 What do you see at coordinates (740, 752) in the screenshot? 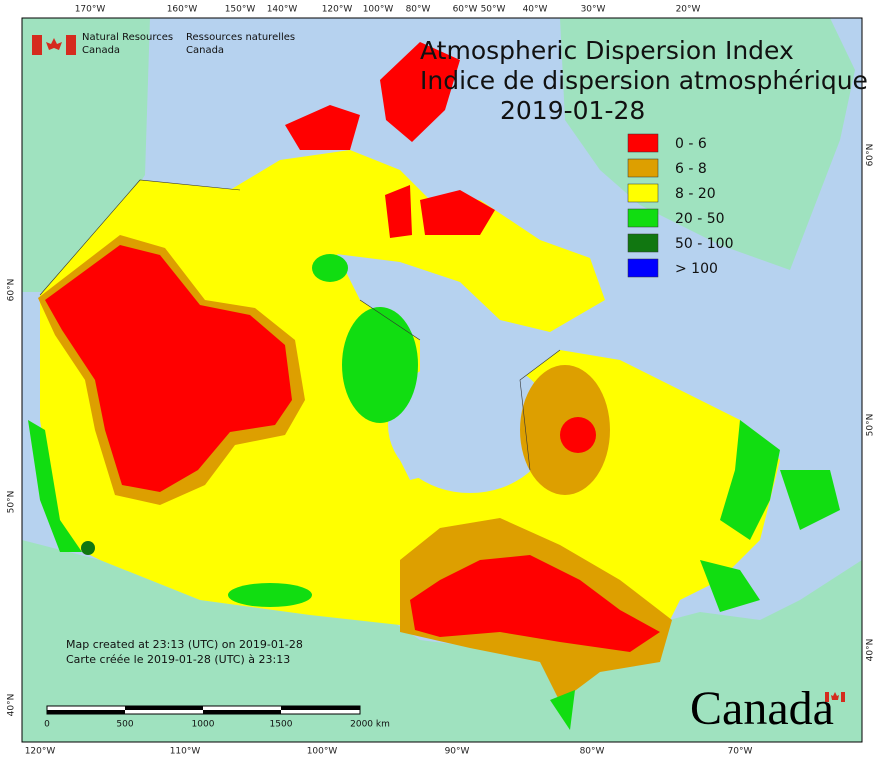
I see `longitude-label: 70°W` at bounding box center [740, 752].